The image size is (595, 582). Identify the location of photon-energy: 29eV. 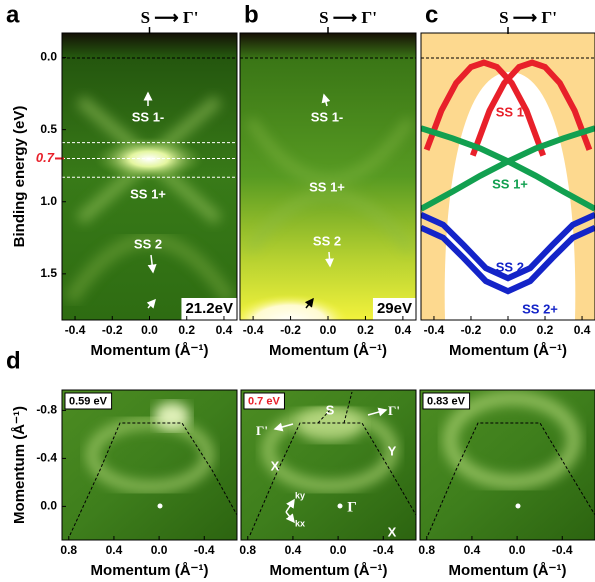
(394, 308).